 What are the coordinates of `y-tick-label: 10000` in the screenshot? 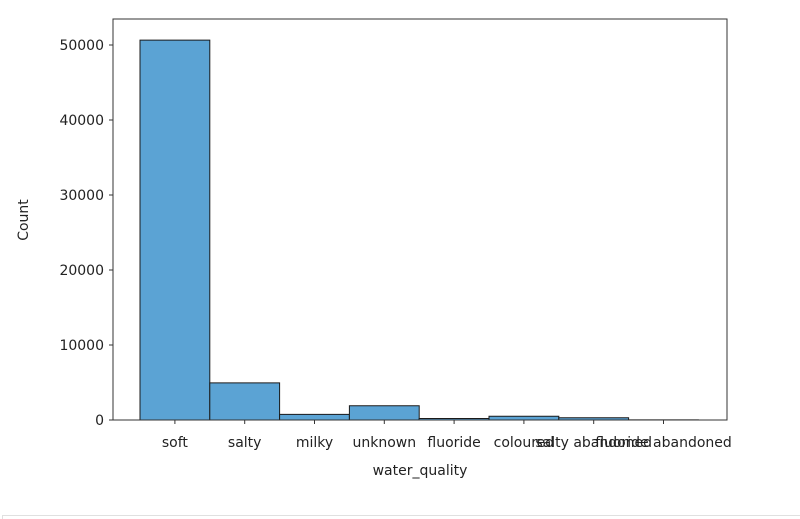 It's located at (81, 346).